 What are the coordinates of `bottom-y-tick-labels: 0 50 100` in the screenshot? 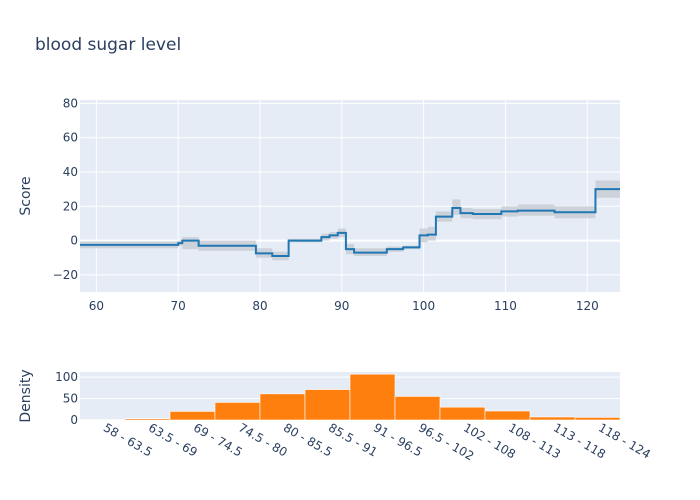 It's located at (66, 398).